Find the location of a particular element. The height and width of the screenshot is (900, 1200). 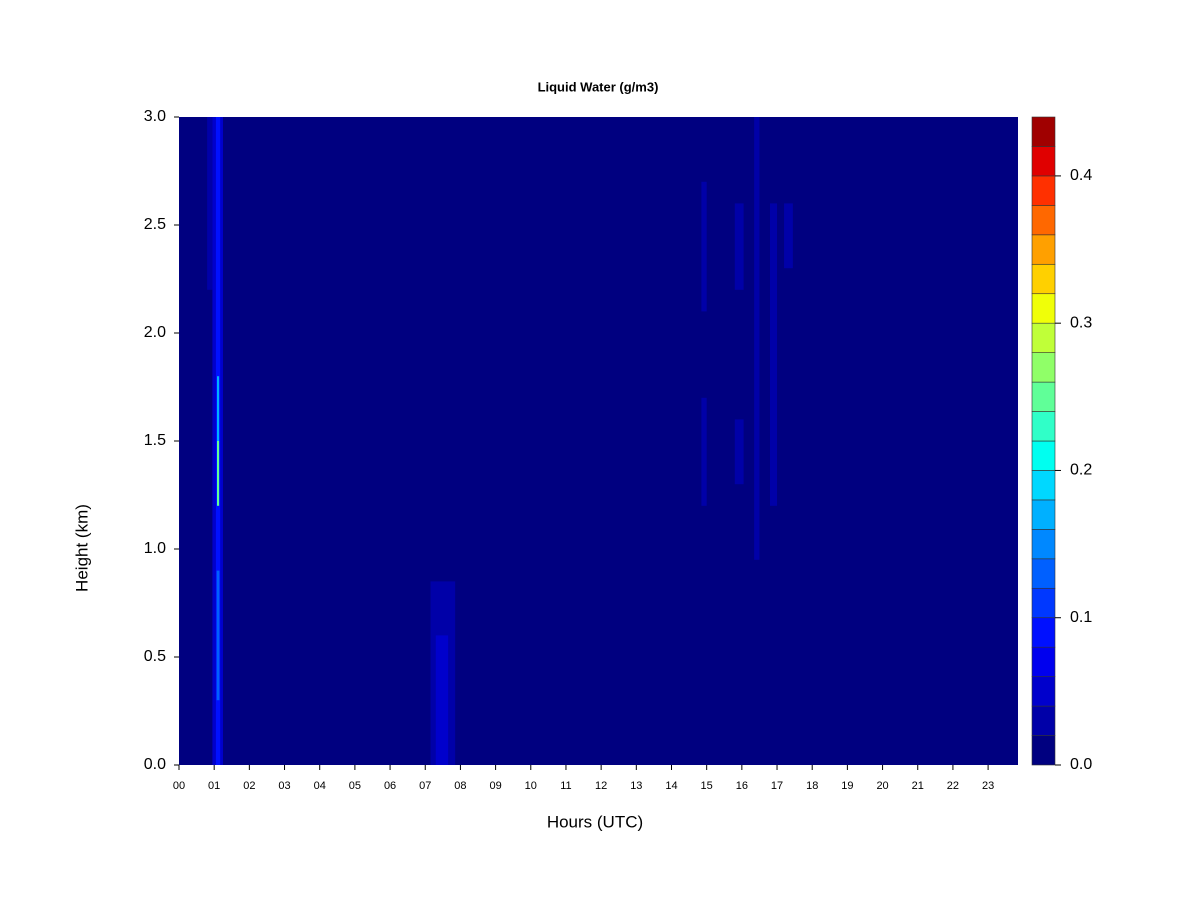

x-tick-label: 11 is located at coordinates (565, 786).